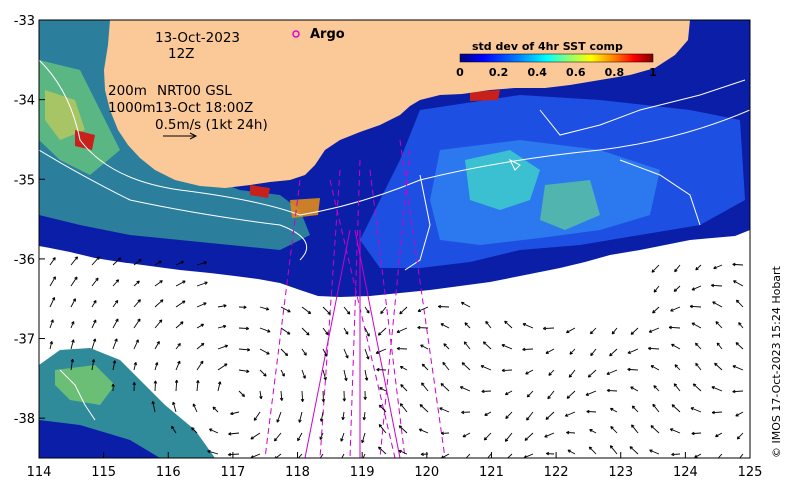 The width and height of the screenshot is (791, 492). I want to click on sst-field-patch, so click(570, 205).